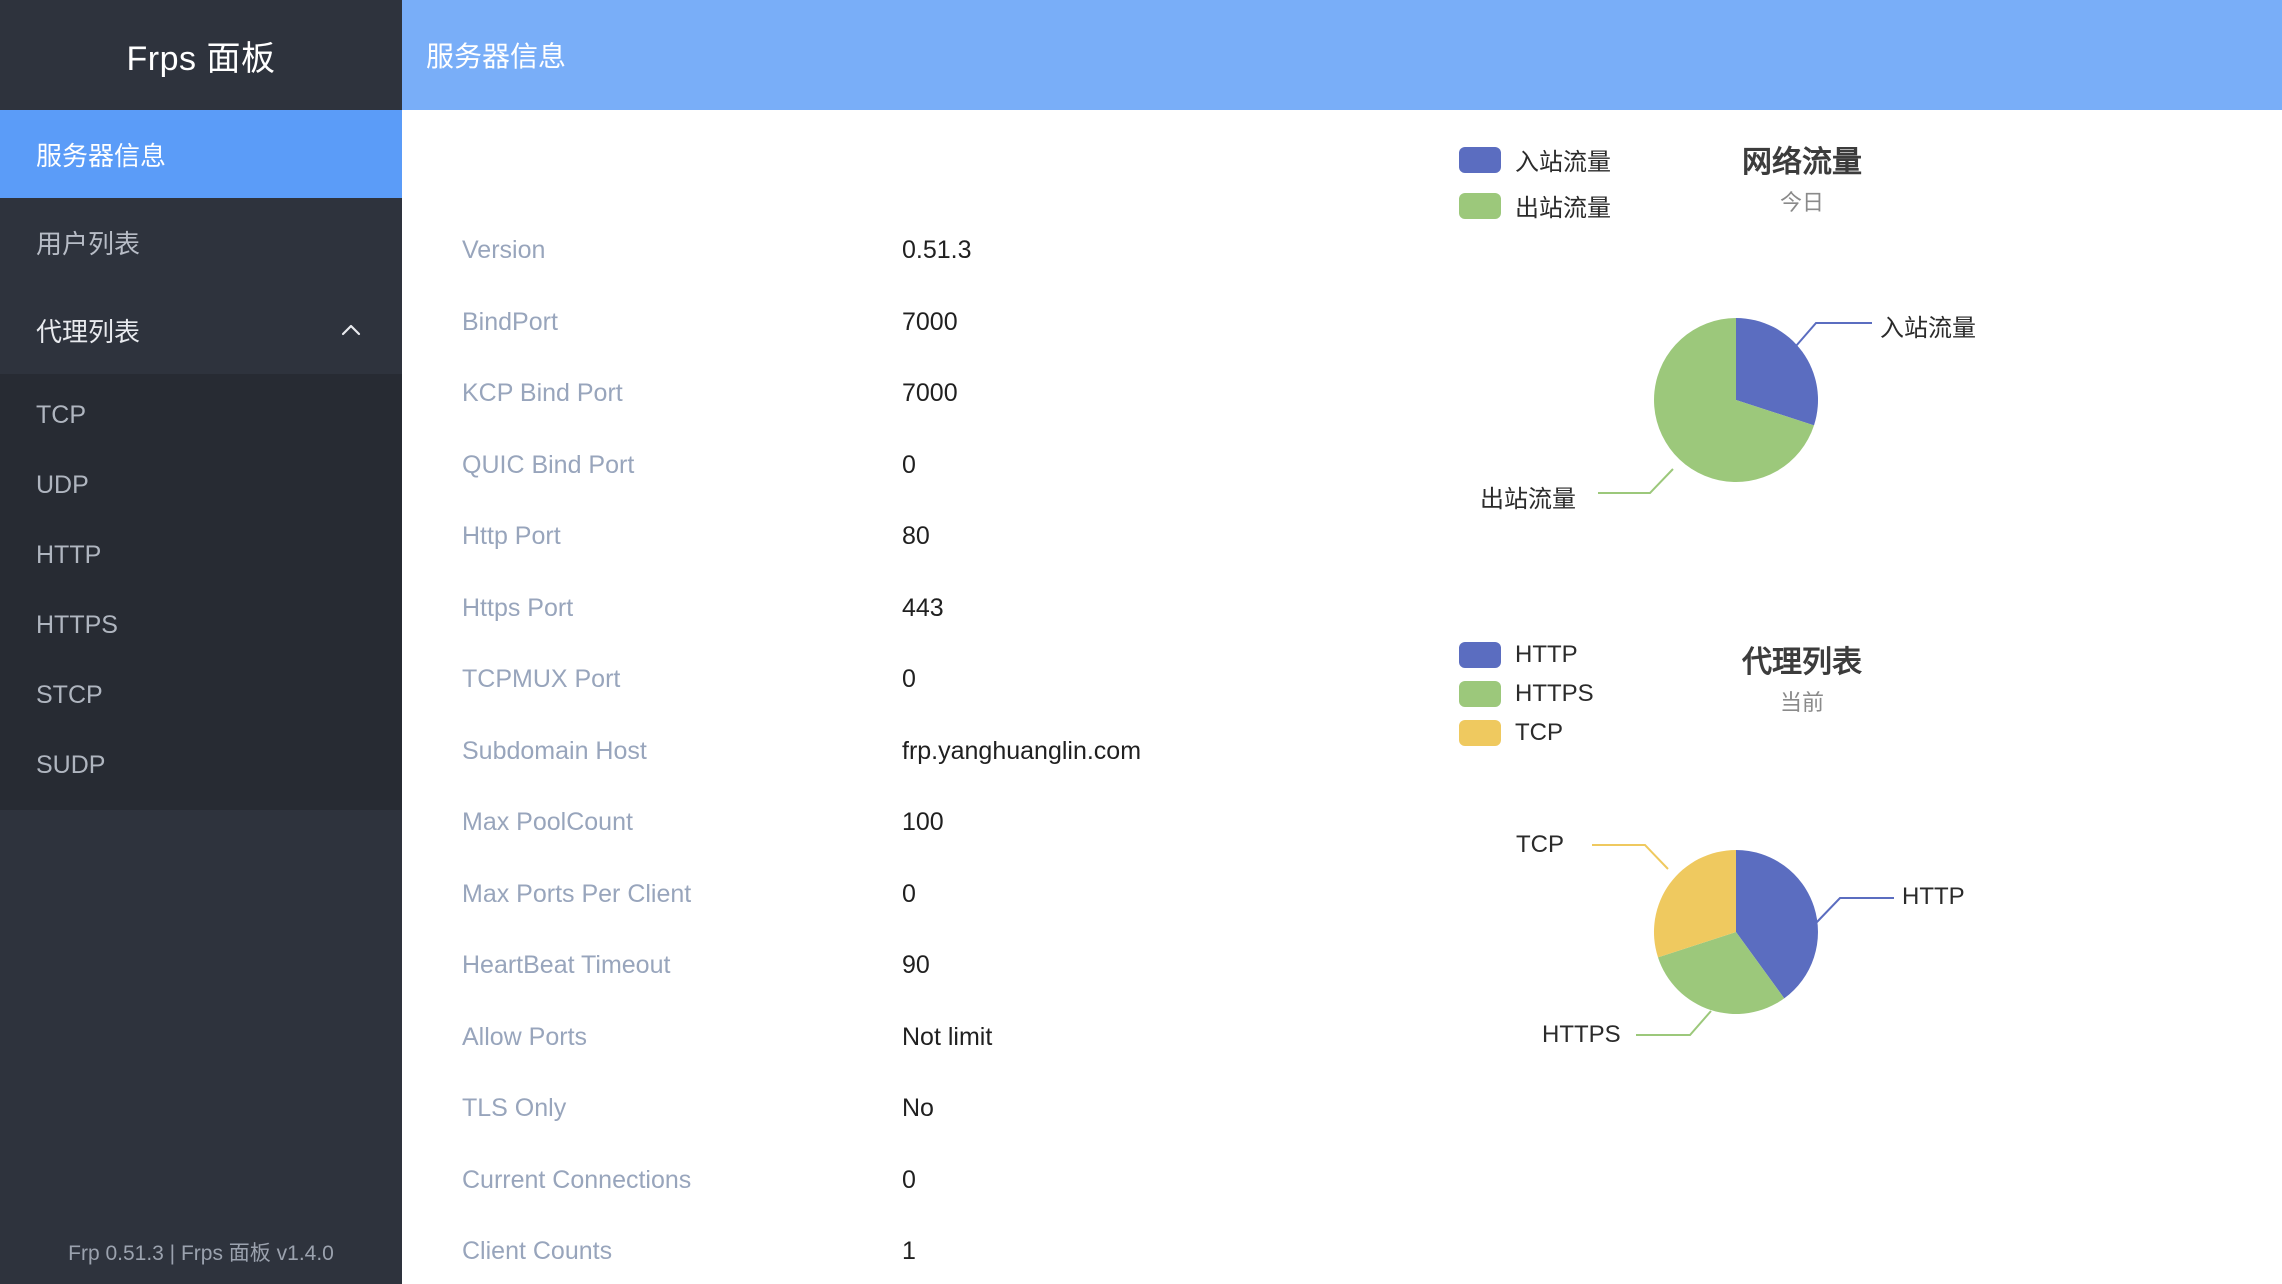 This screenshot has width=2282, height=1284. Describe the element at coordinates (1928, 328) in the screenshot. I see `pie-label-inbound: 入站流量` at that location.